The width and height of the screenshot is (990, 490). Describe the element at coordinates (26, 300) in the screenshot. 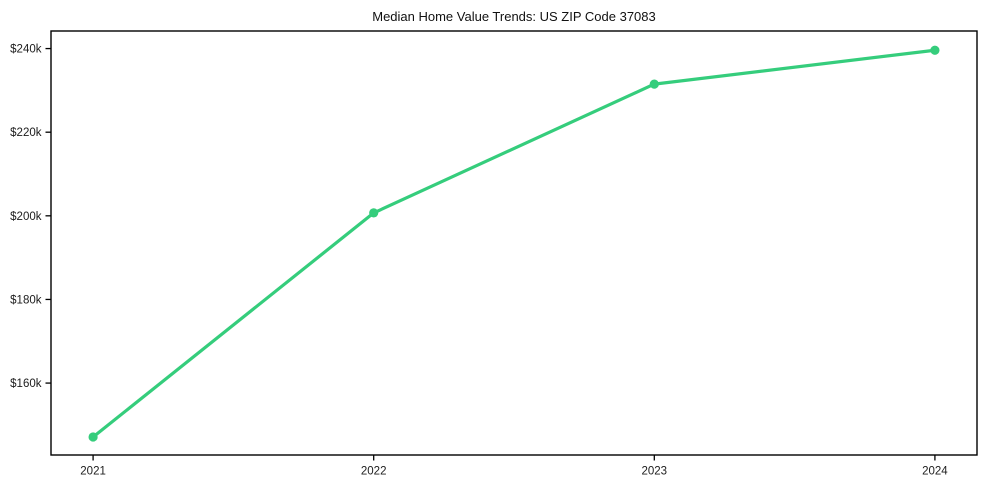

I see `y-tick-label: $180k` at that location.